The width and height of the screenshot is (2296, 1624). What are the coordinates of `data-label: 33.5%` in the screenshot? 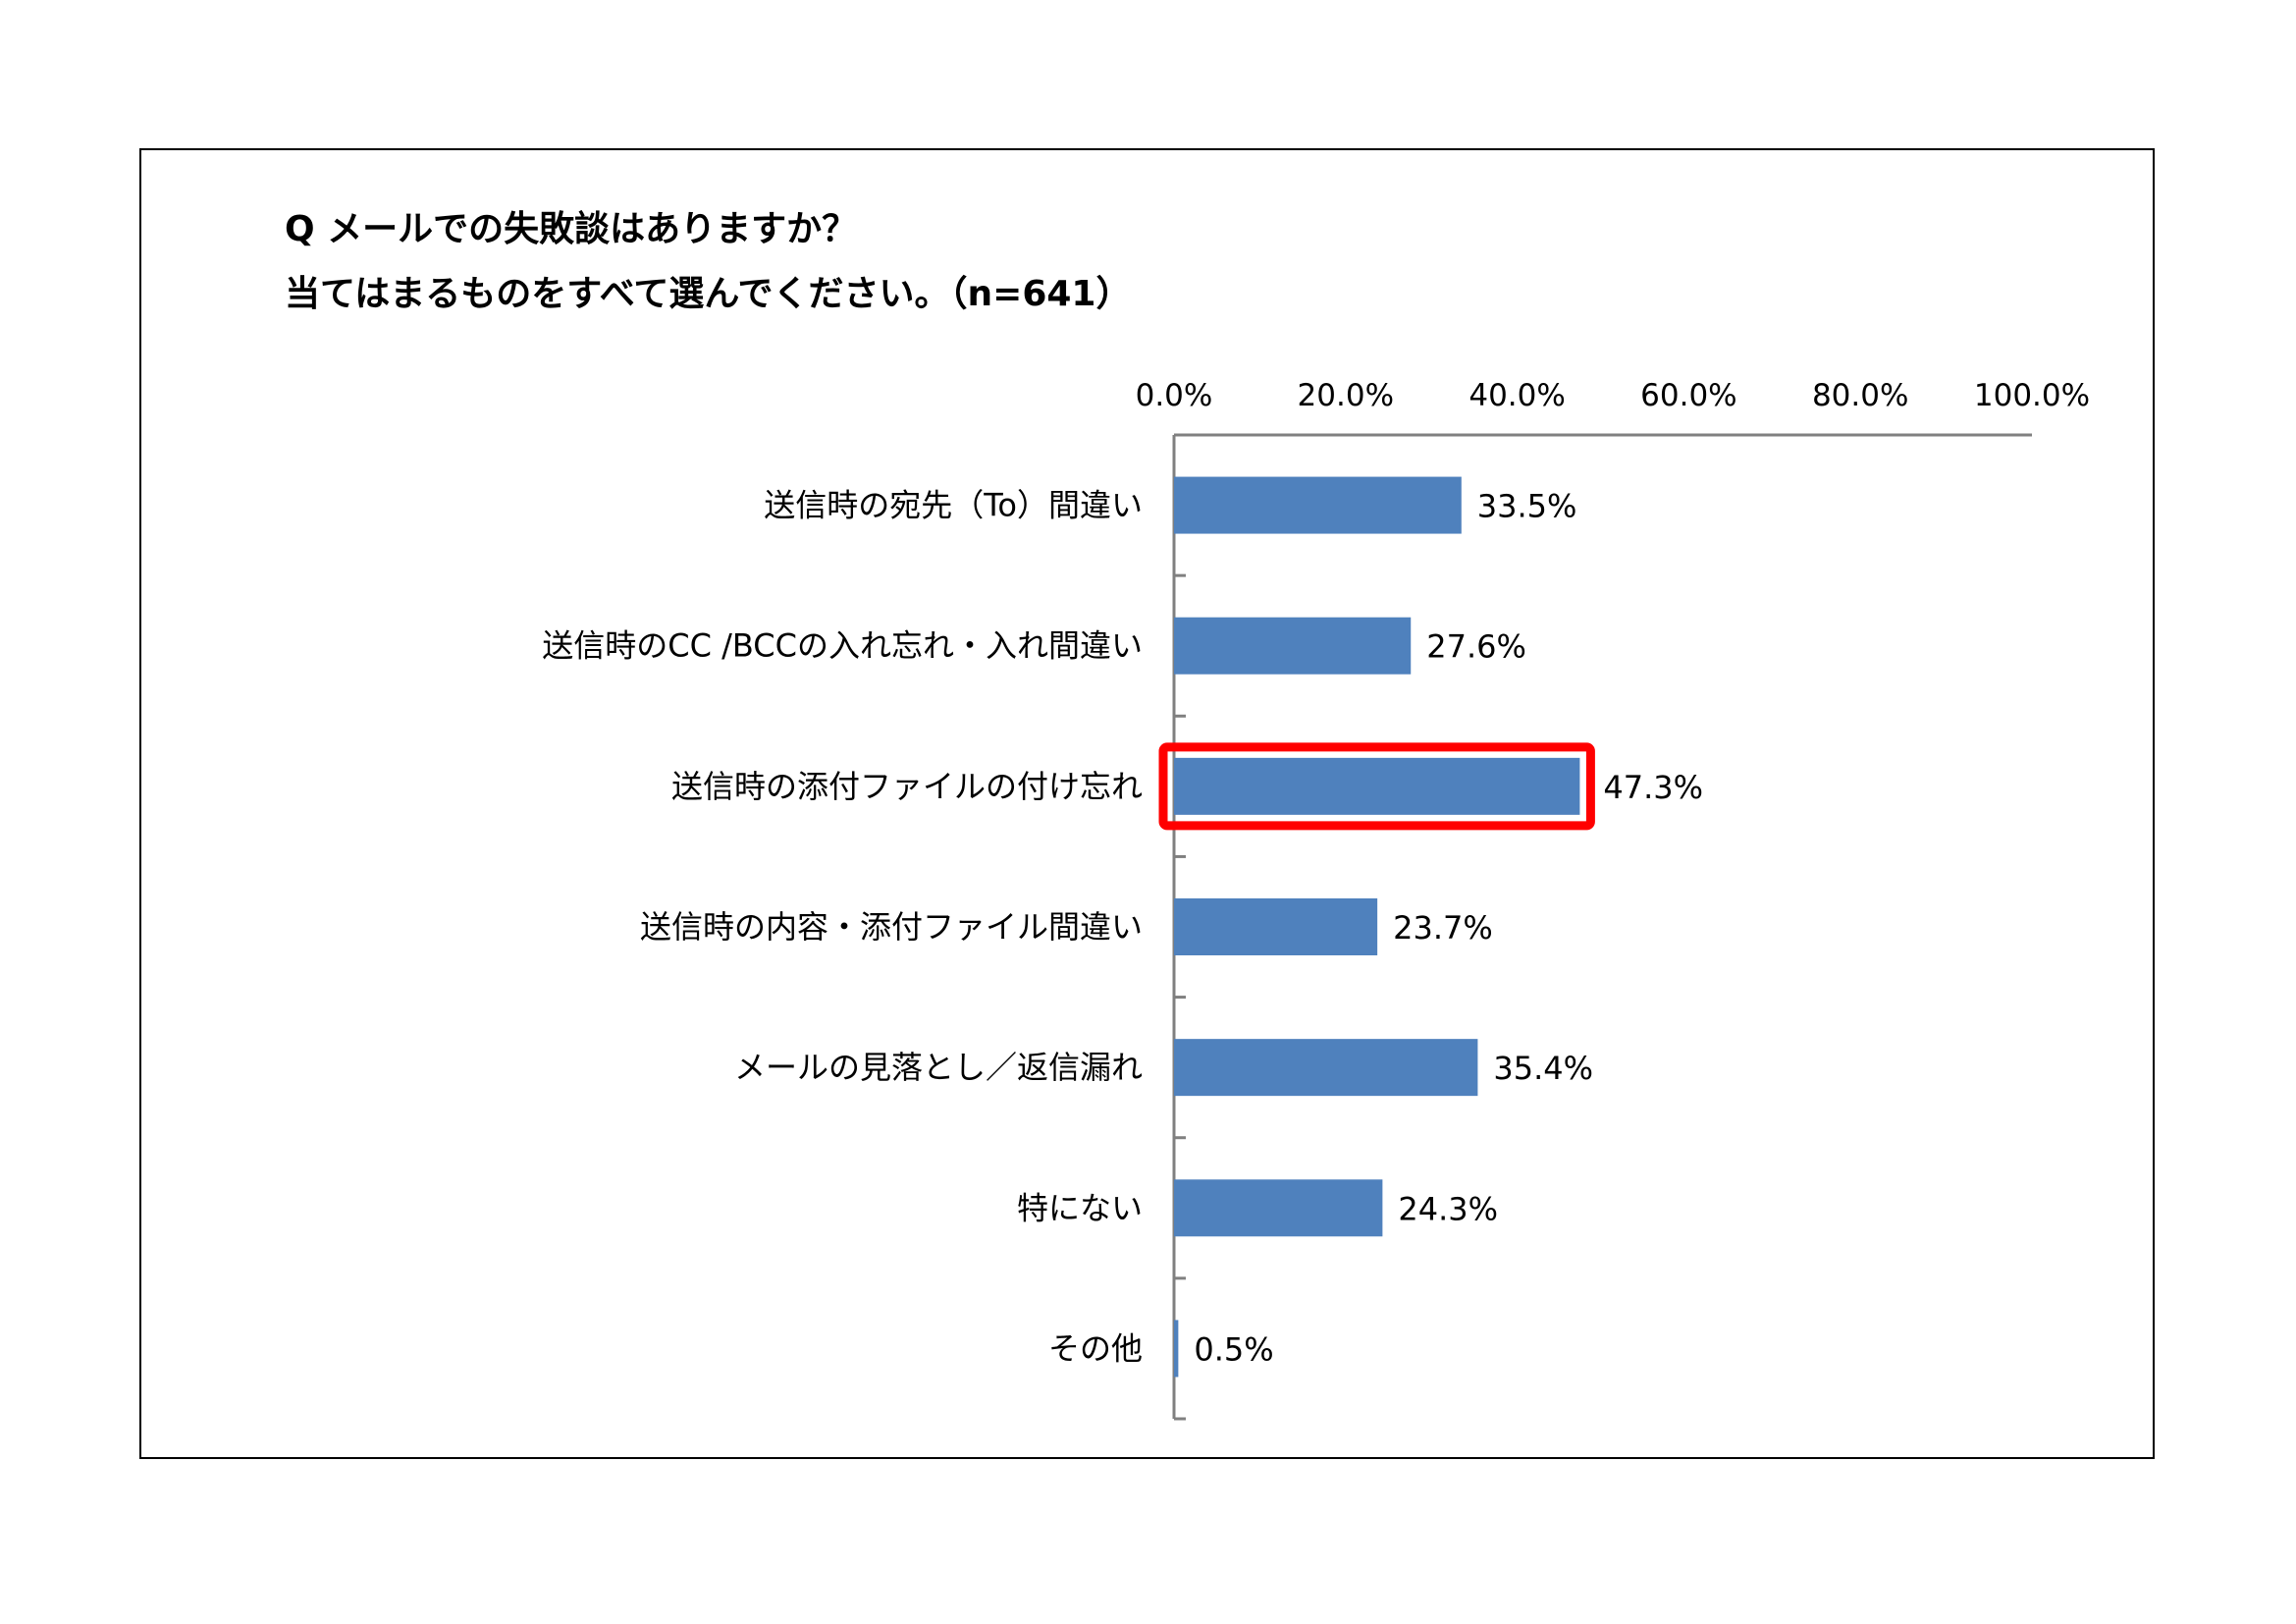 It's located at (1527, 506).